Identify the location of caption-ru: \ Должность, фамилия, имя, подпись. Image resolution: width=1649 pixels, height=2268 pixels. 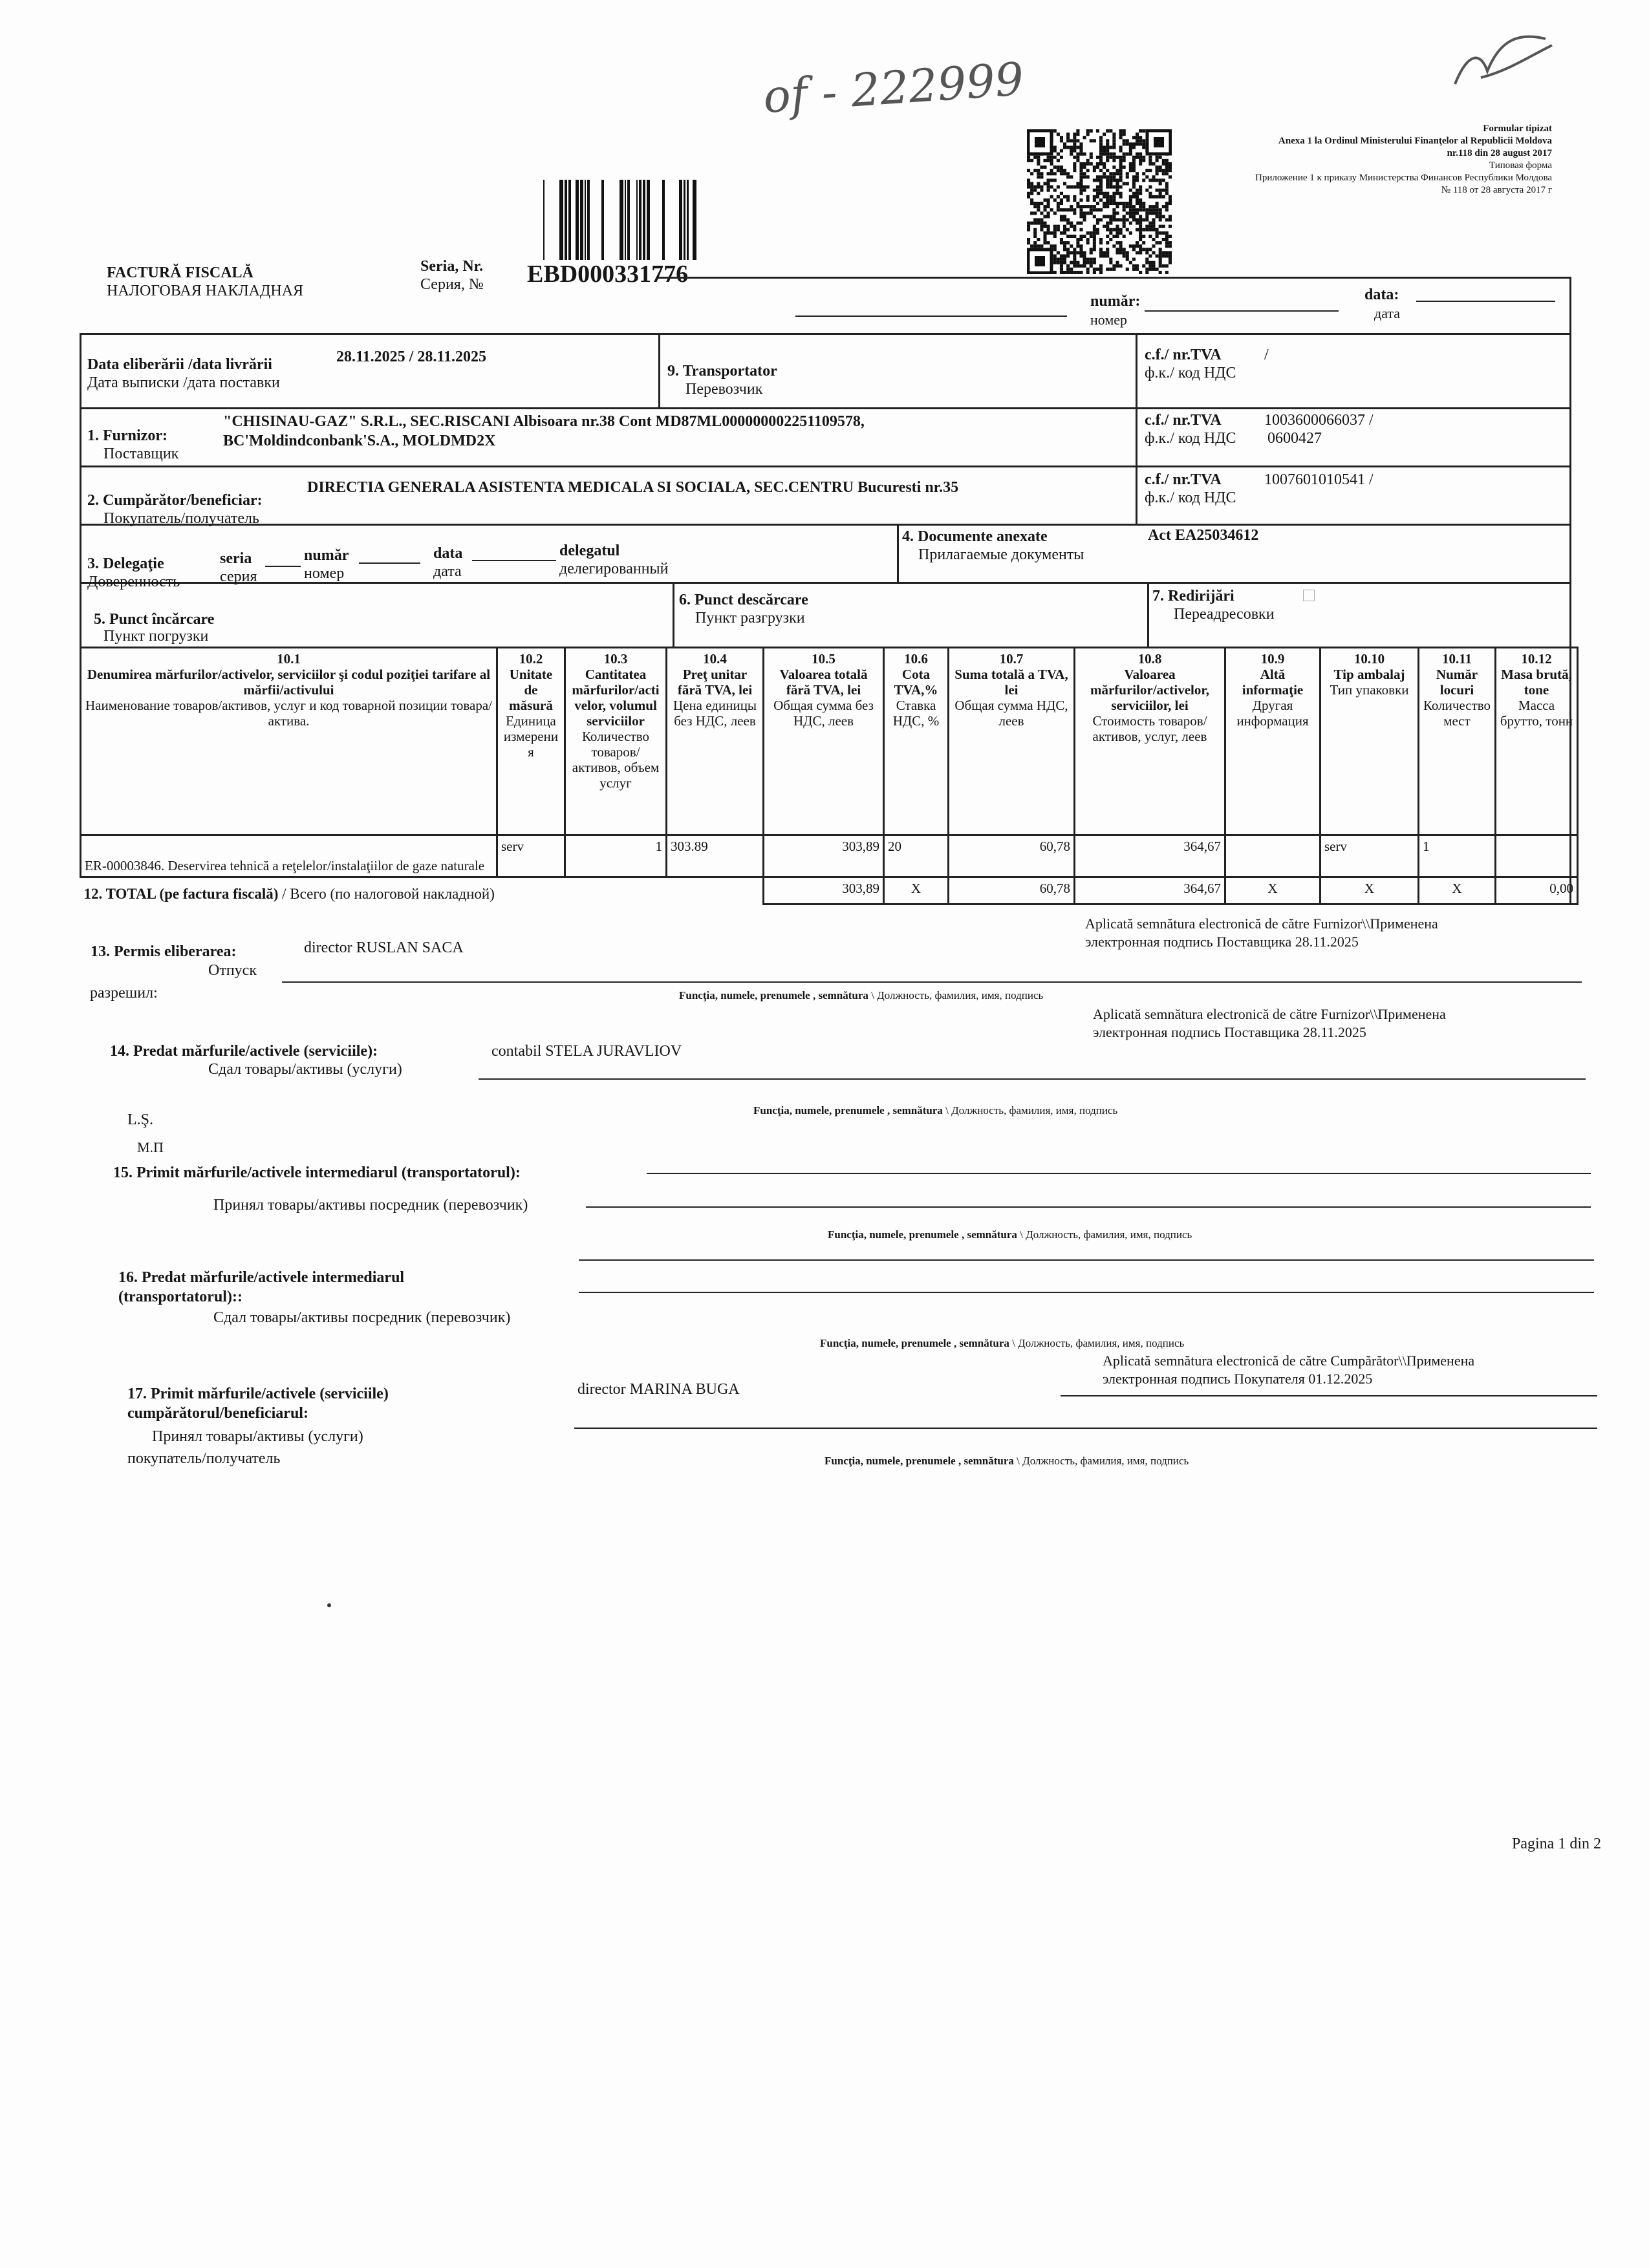
(1031, 1110).